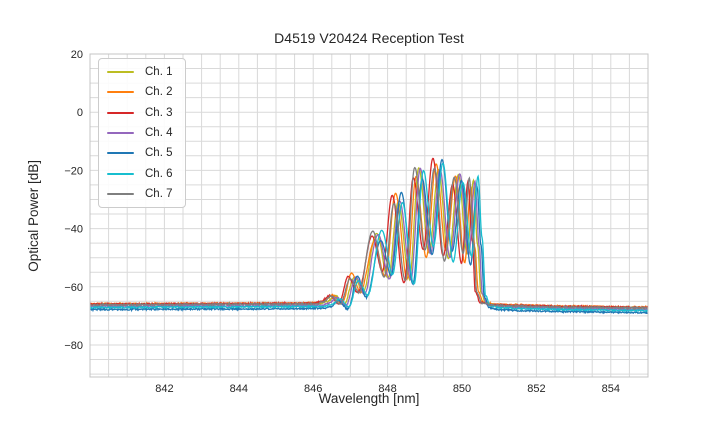  I want to click on legend-item-ch-1: Ch. 1, so click(142, 72).